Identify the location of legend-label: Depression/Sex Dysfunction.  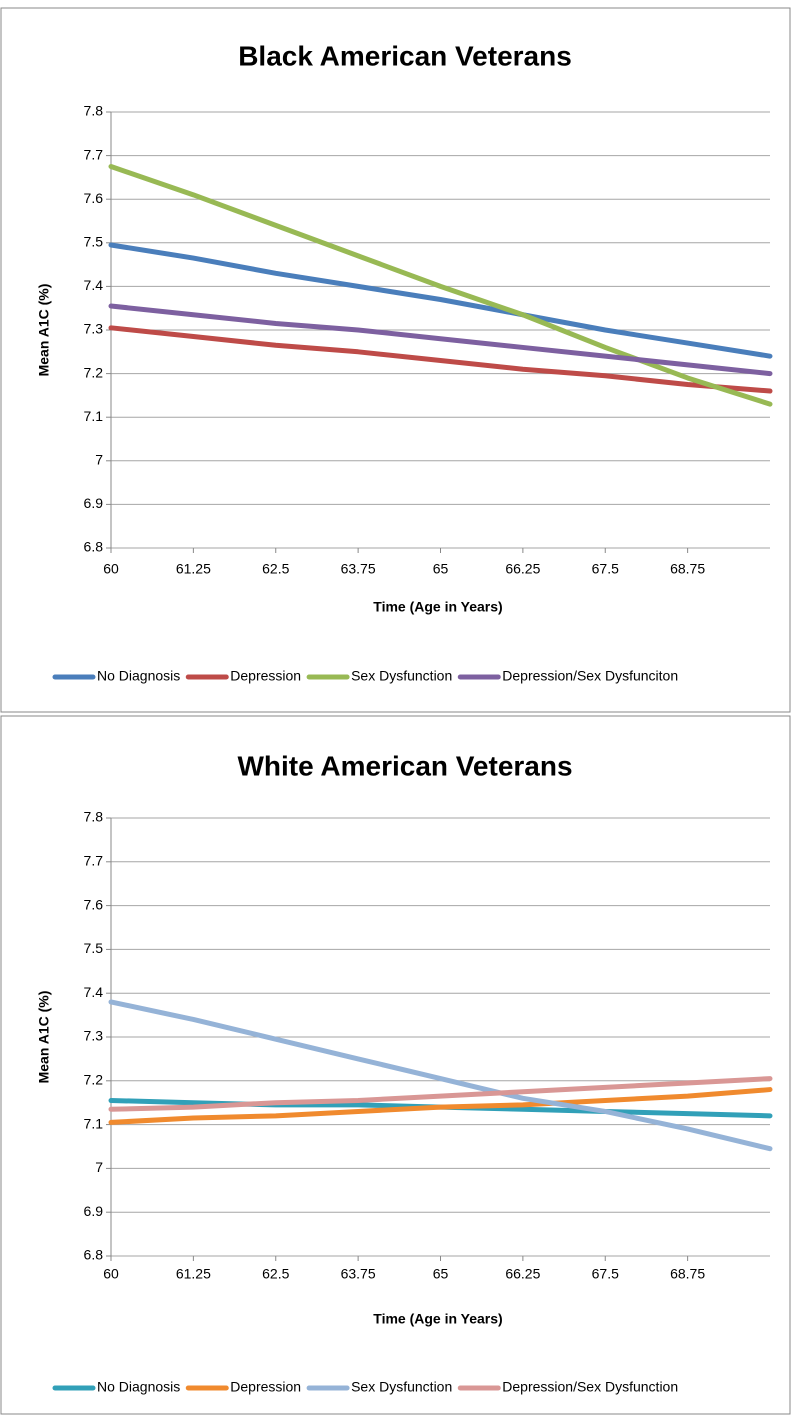
(590, 1387).